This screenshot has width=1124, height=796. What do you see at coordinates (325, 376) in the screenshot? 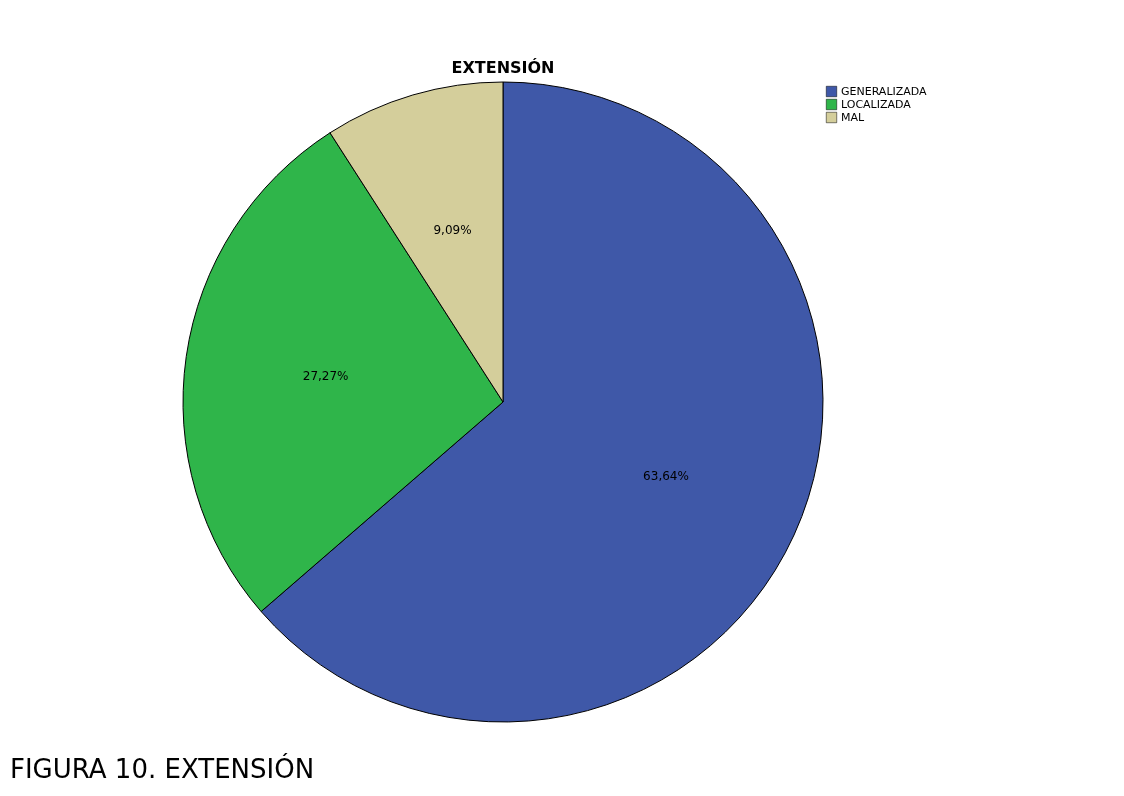
I see `data-label: 27,27%` at bounding box center [325, 376].